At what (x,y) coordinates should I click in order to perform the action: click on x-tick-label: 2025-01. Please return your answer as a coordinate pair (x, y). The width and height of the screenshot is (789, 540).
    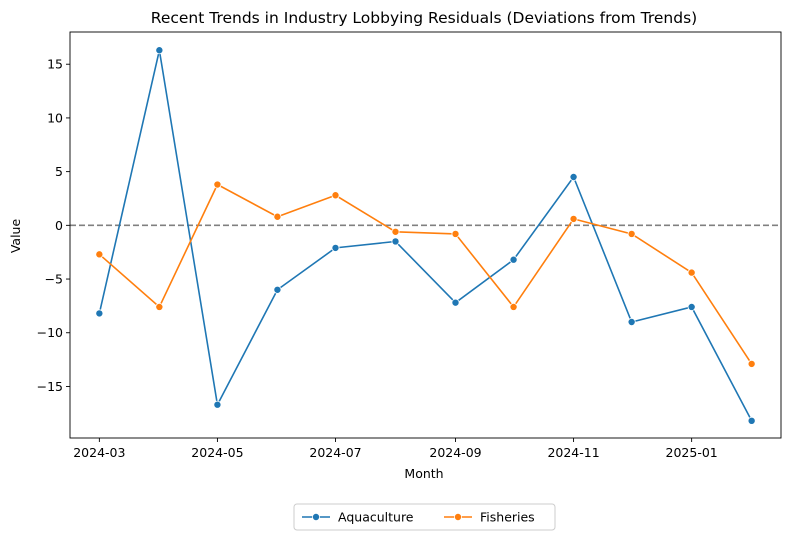
    Looking at the image, I should click on (692, 452).